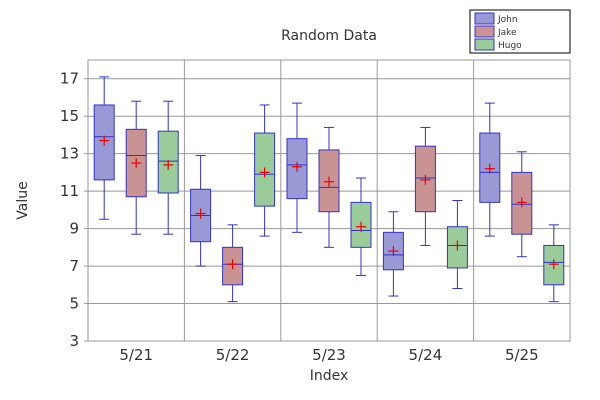 This screenshot has width=600, height=400. I want to click on legend: John Jake Hugo, so click(520, 31).